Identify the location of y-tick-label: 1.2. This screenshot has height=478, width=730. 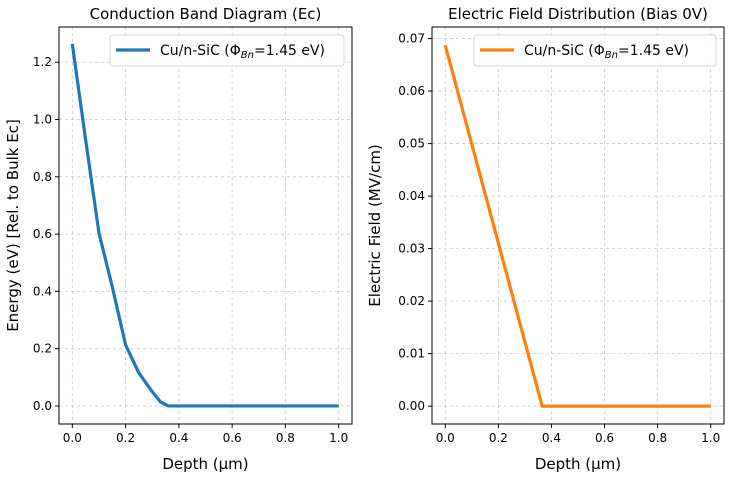
(42, 62).